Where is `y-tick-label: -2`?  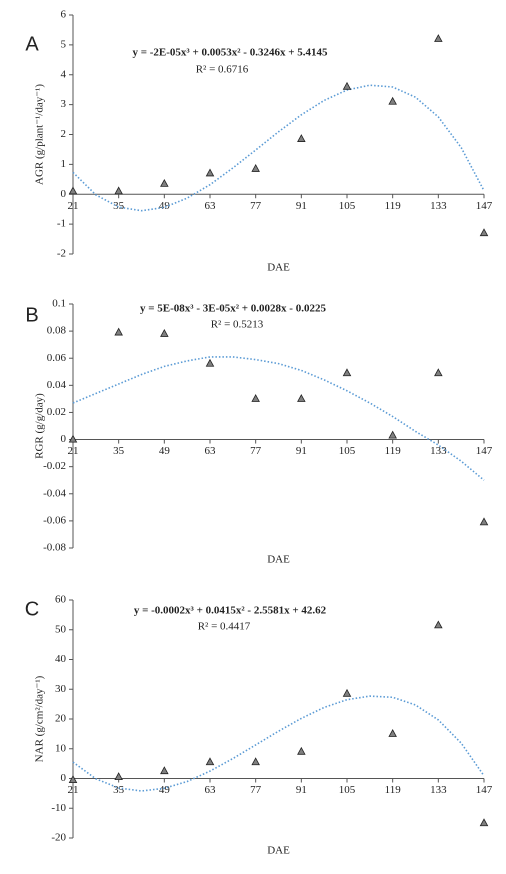 y-tick-label: -2 is located at coordinates (61, 254).